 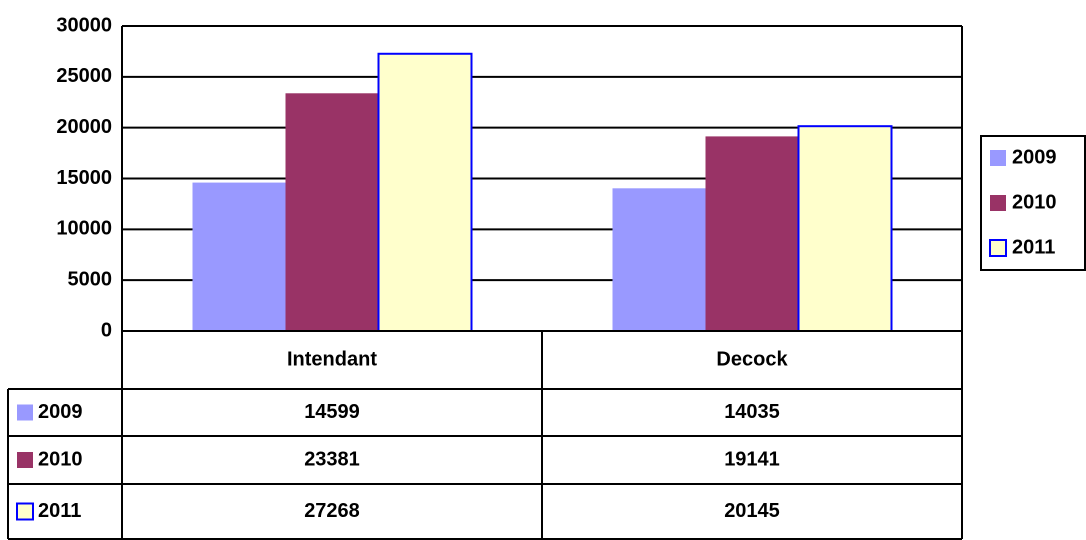 I want to click on table-series-label: 2011, so click(x=59, y=511).